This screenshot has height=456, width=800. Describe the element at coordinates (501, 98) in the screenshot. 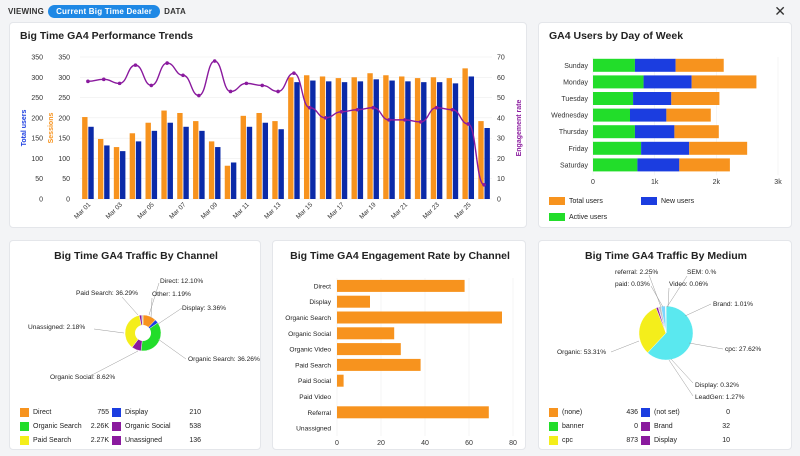

I see `y-tick-engagement: 50` at that location.